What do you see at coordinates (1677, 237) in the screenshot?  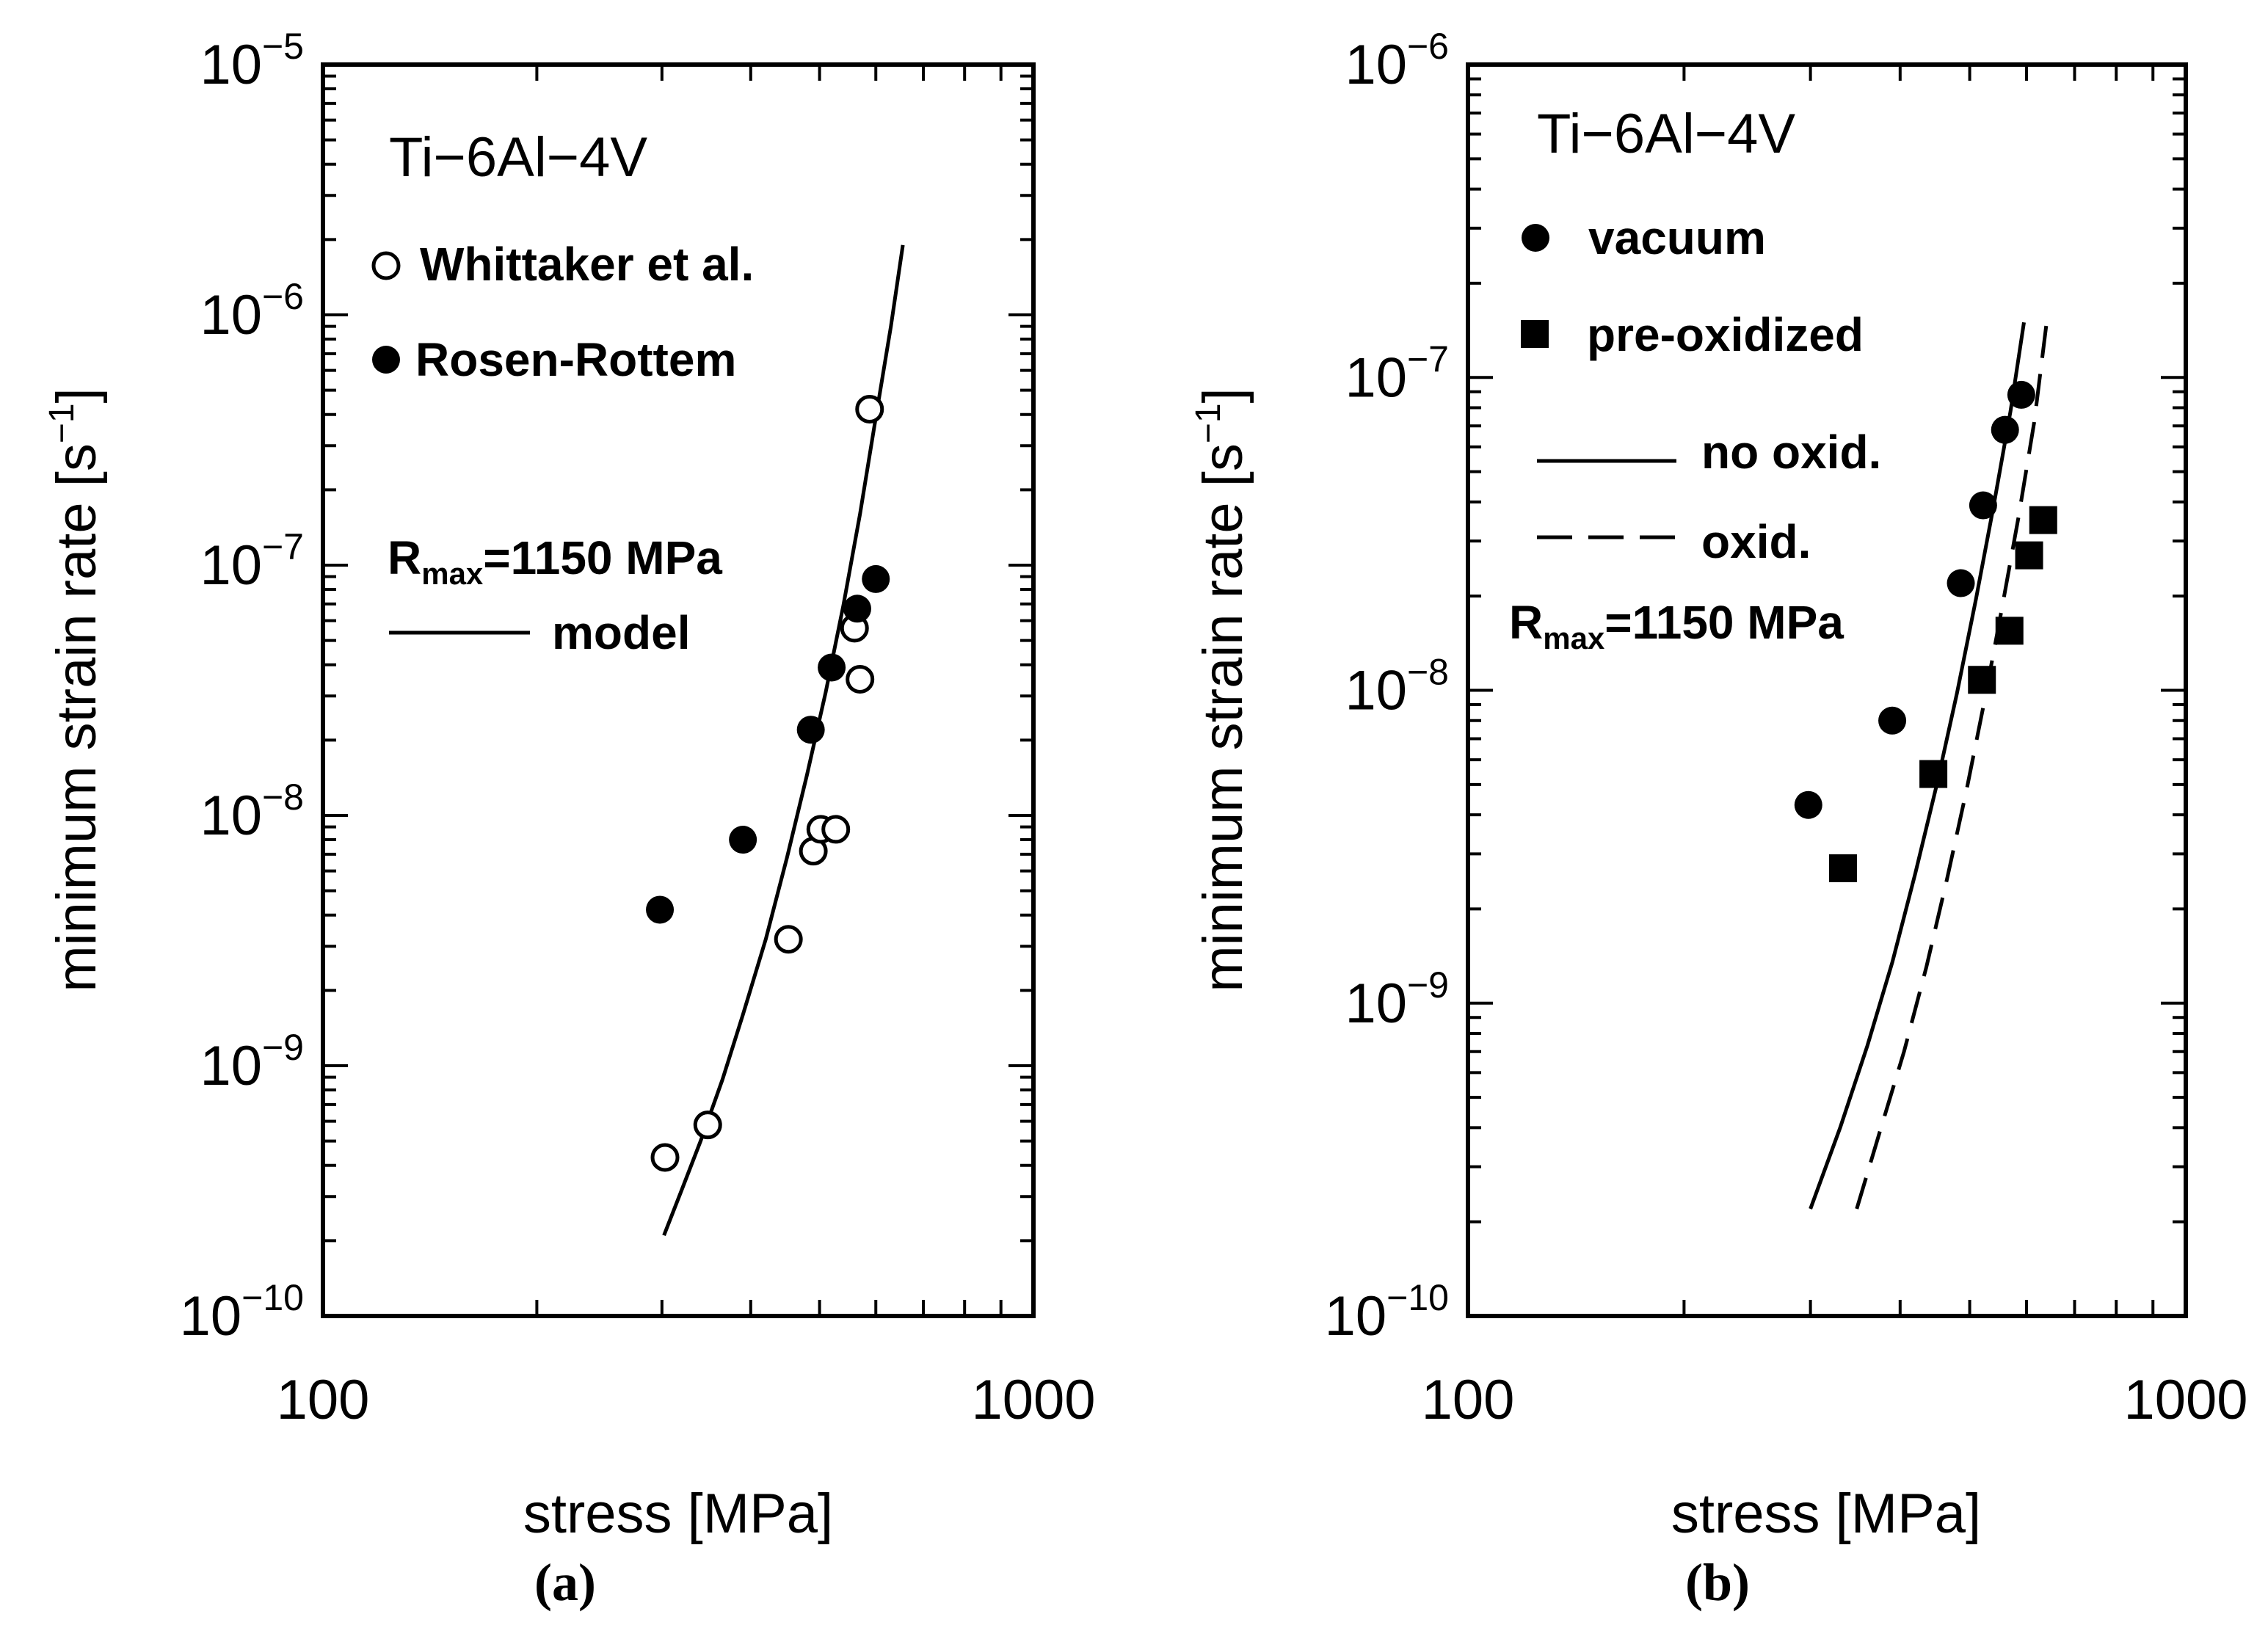 I see `legend-label-vacuum: vacuum` at bounding box center [1677, 237].